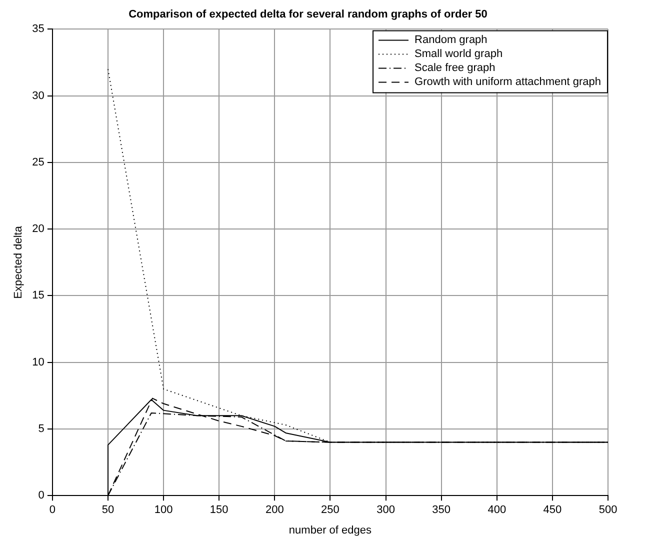 This screenshot has width=668, height=549. Describe the element at coordinates (508, 82) in the screenshot. I see `legend-label: Growth with uniform attachment graph` at that location.